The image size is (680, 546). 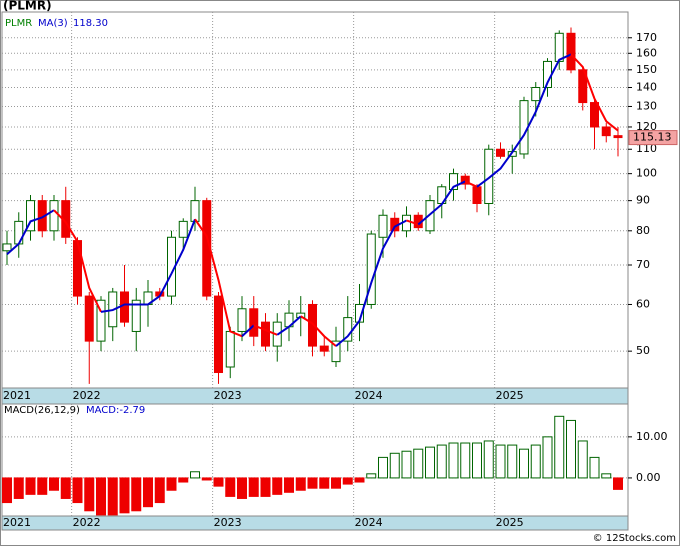 I want to click on y-tick-label: 110, so click(x=646, y=148).